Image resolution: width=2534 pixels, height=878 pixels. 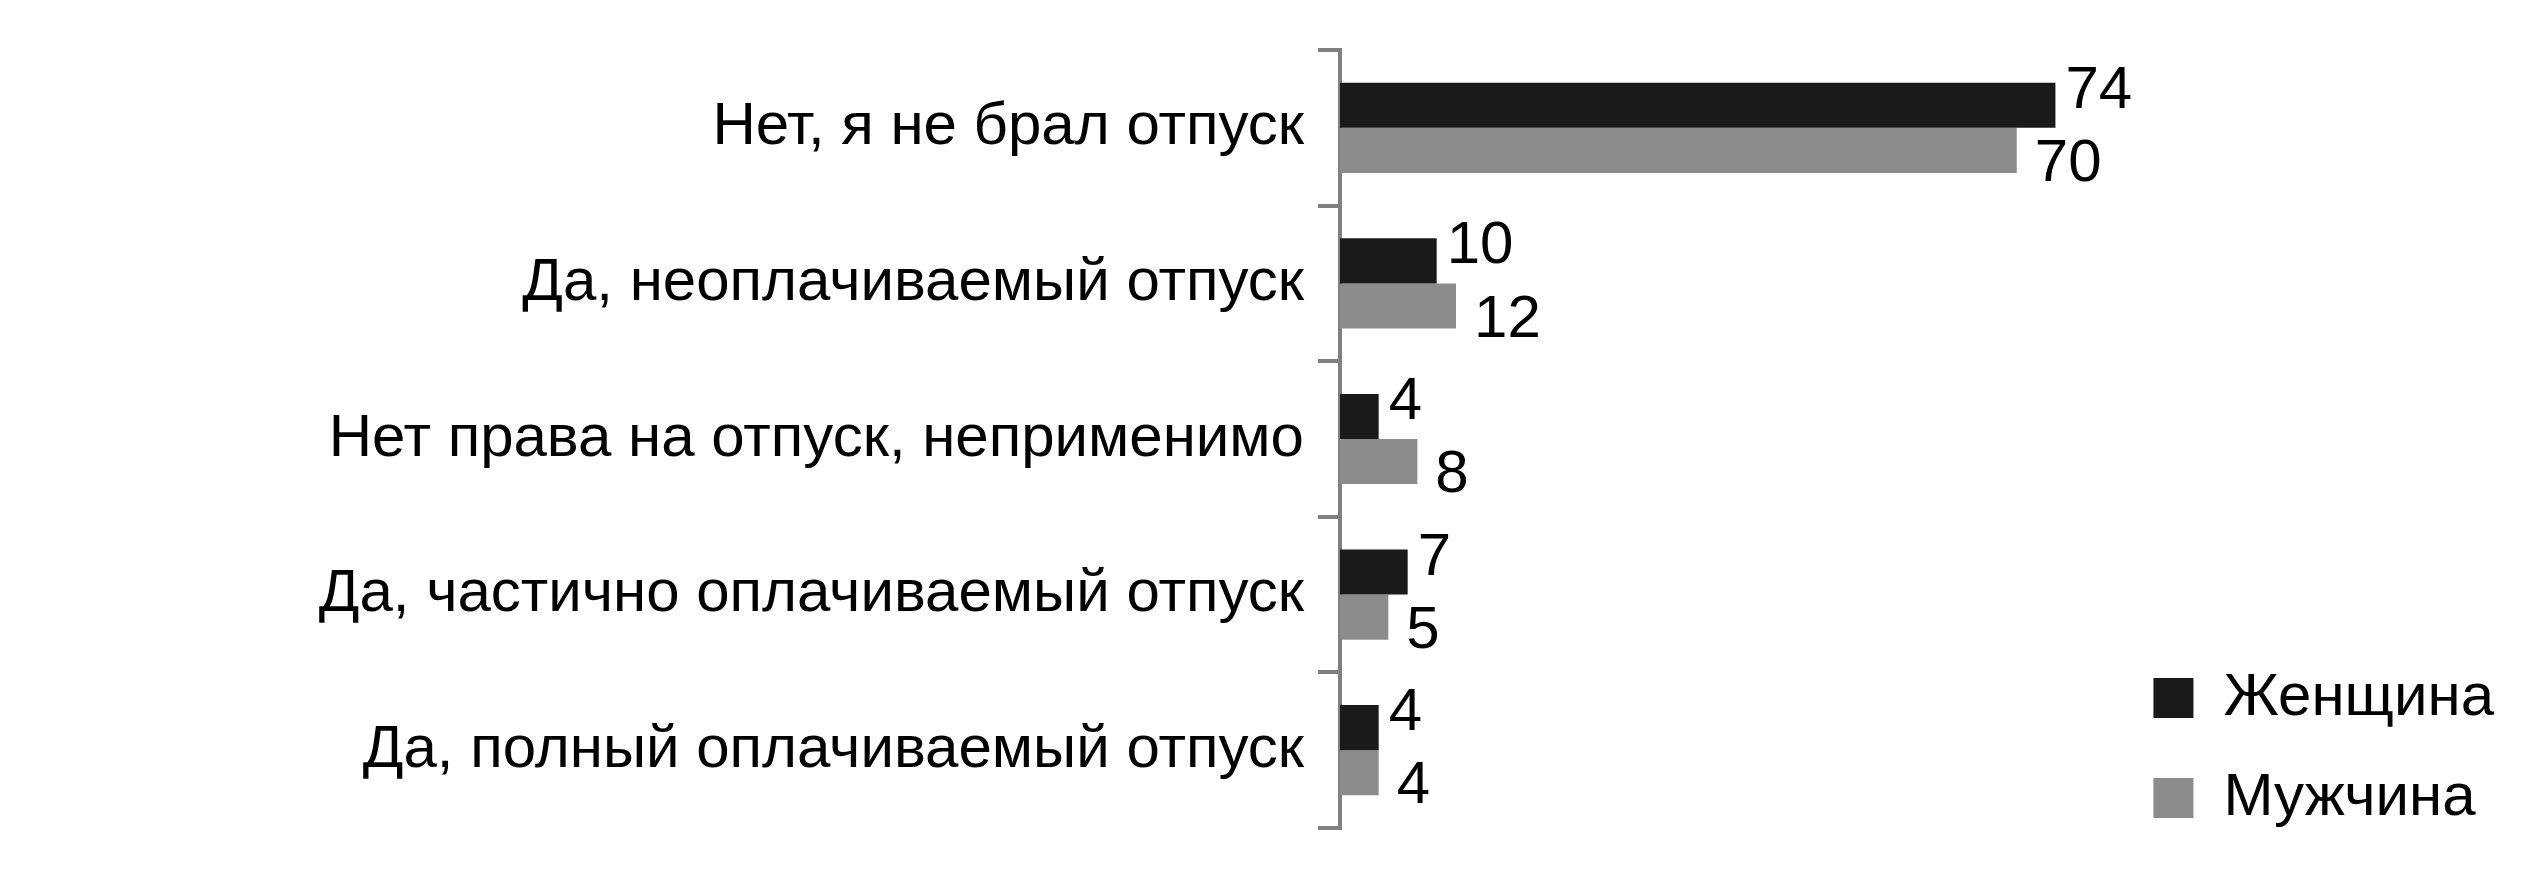 I want to click on data-label: 8, so click(x=1452, y=472).